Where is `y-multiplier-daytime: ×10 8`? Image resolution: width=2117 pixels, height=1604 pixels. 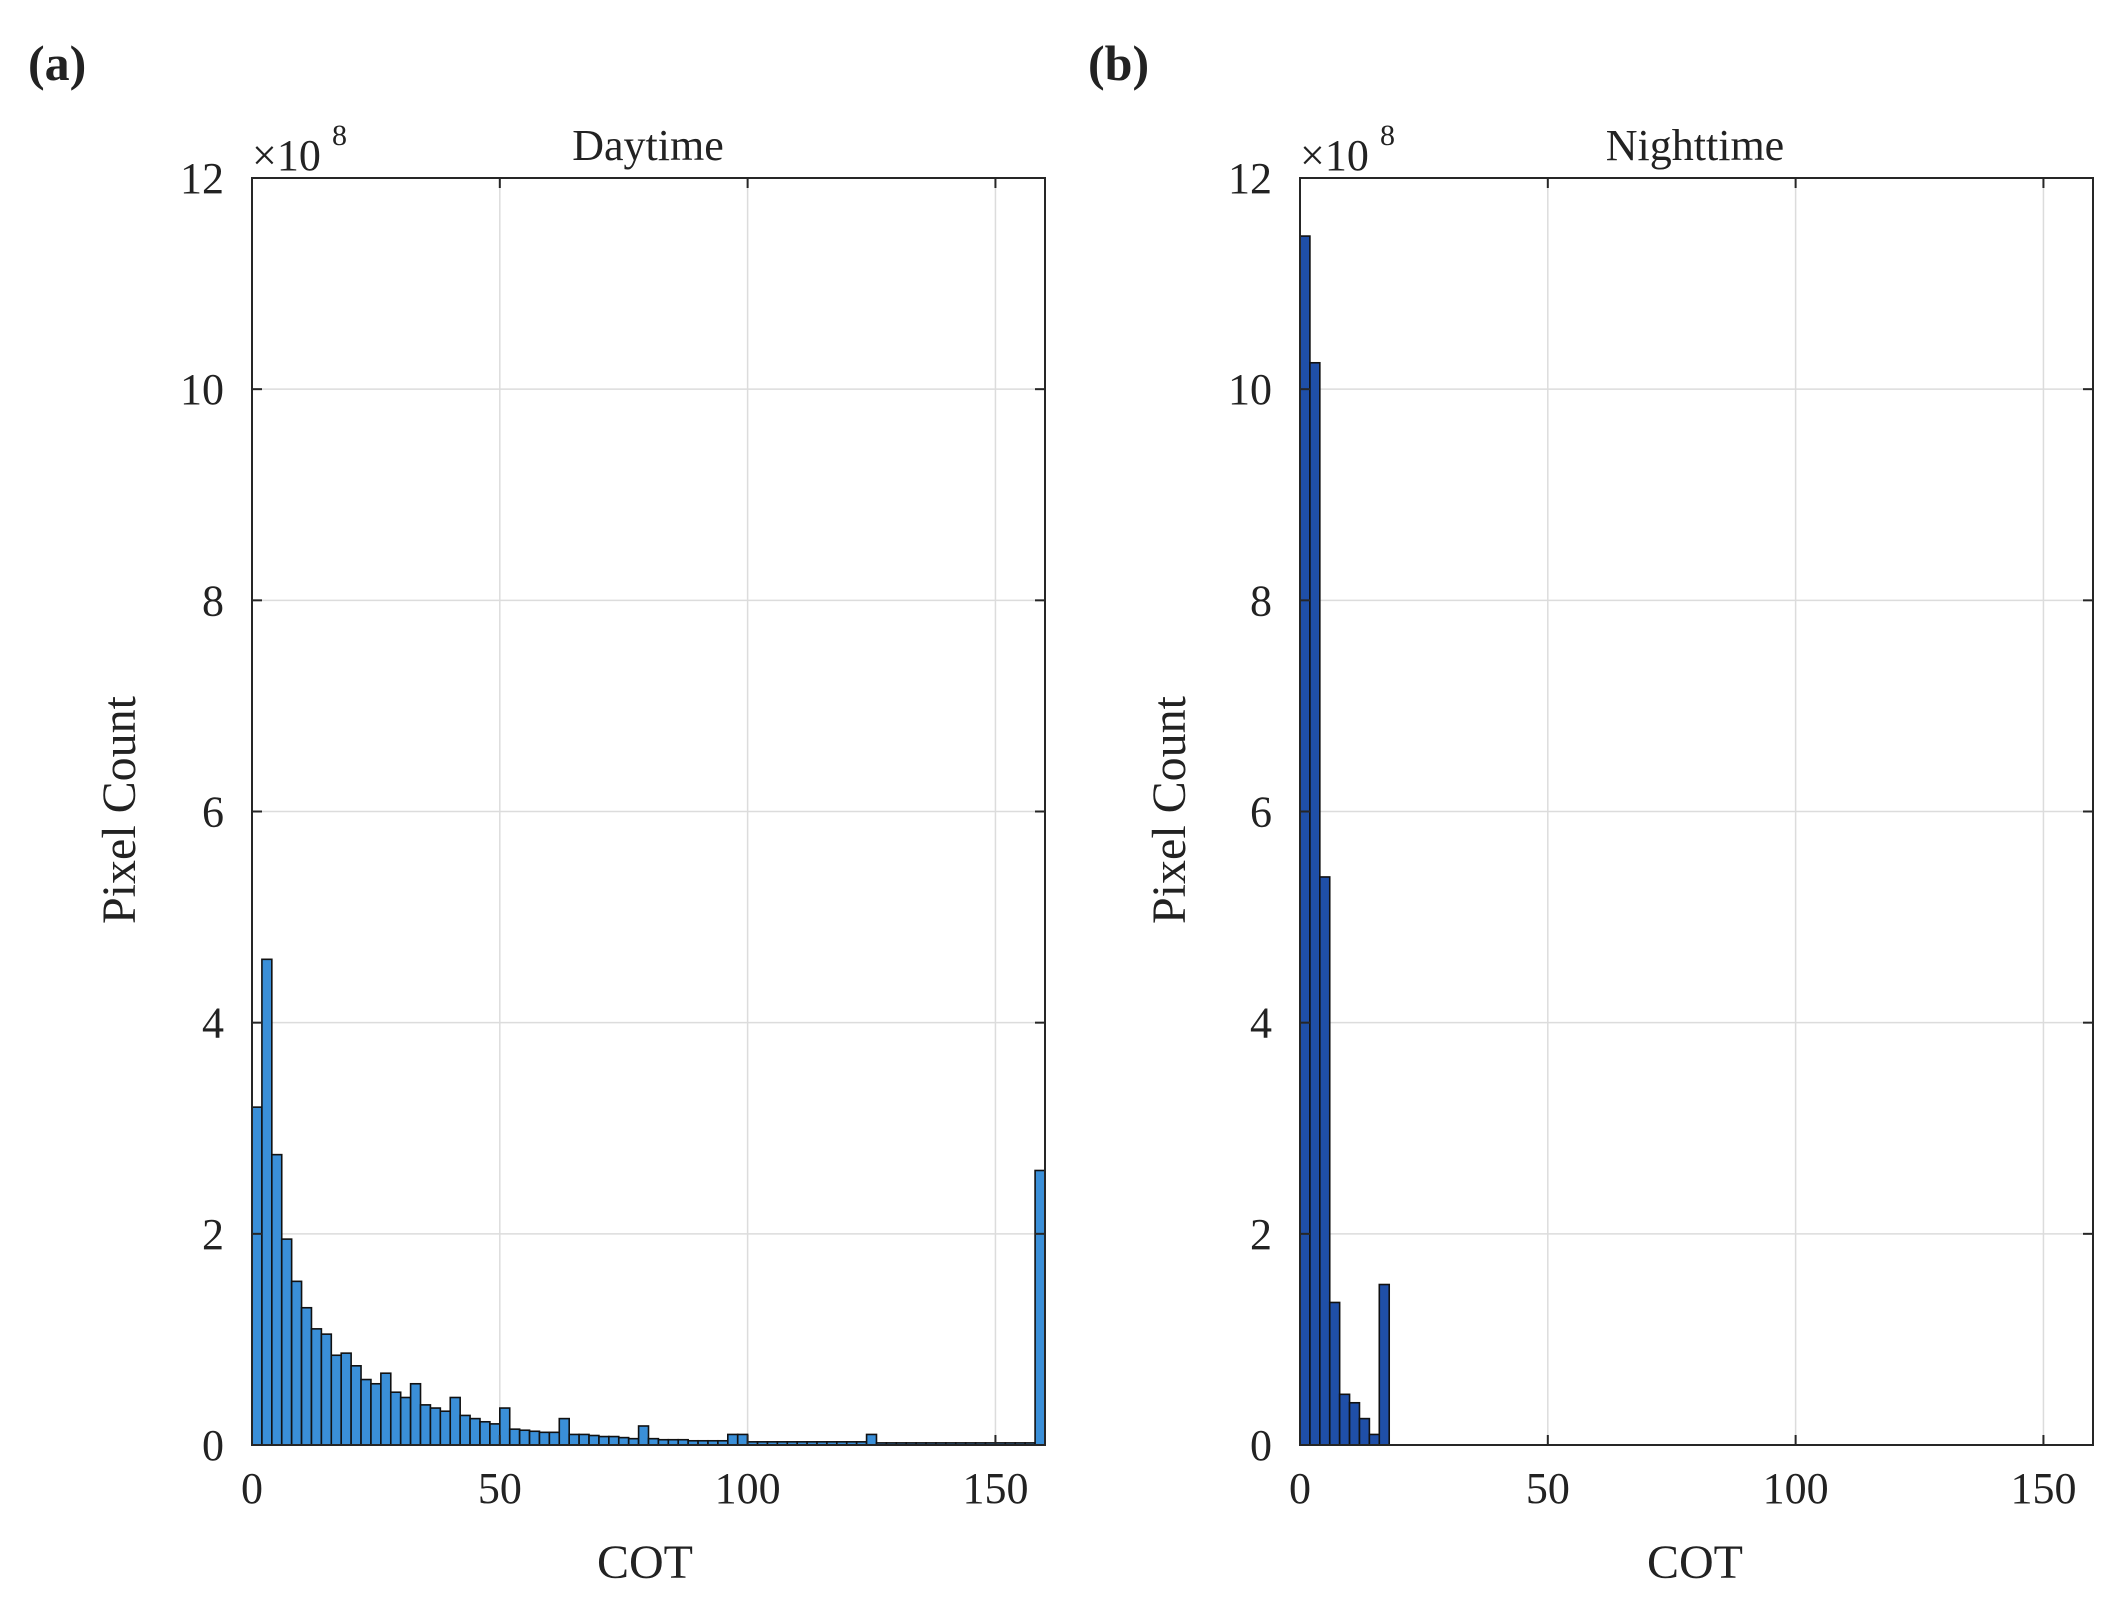
y-multiplier-daytime: ×10 8 is located at coordinates (299, 149).